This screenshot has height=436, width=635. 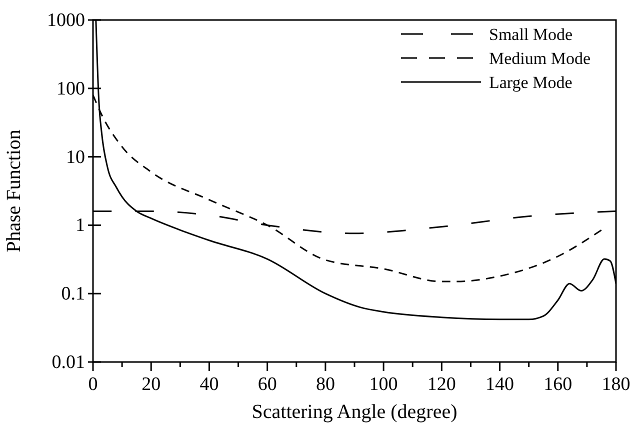 What do you see at coordinates (325, 384) in the screenshot?
I see `x-tick-label: 80` at bounding box center [325, 384].